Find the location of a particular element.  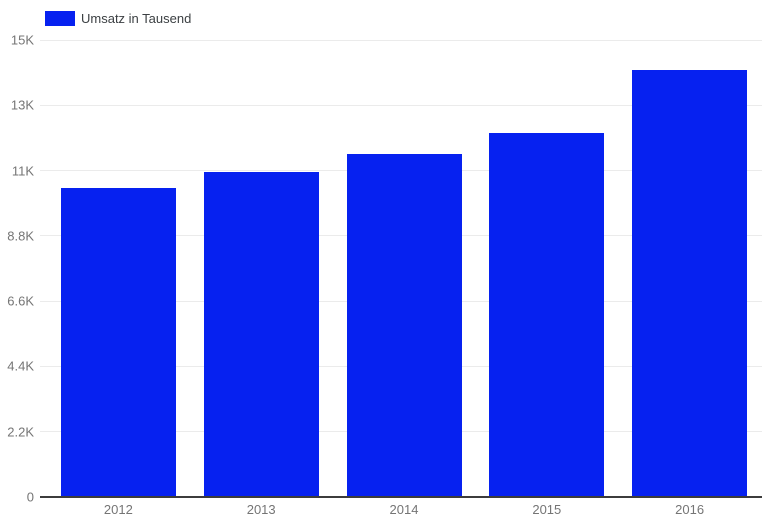

y-axis-label-13K: 13K is located at coordinates (22, 105).